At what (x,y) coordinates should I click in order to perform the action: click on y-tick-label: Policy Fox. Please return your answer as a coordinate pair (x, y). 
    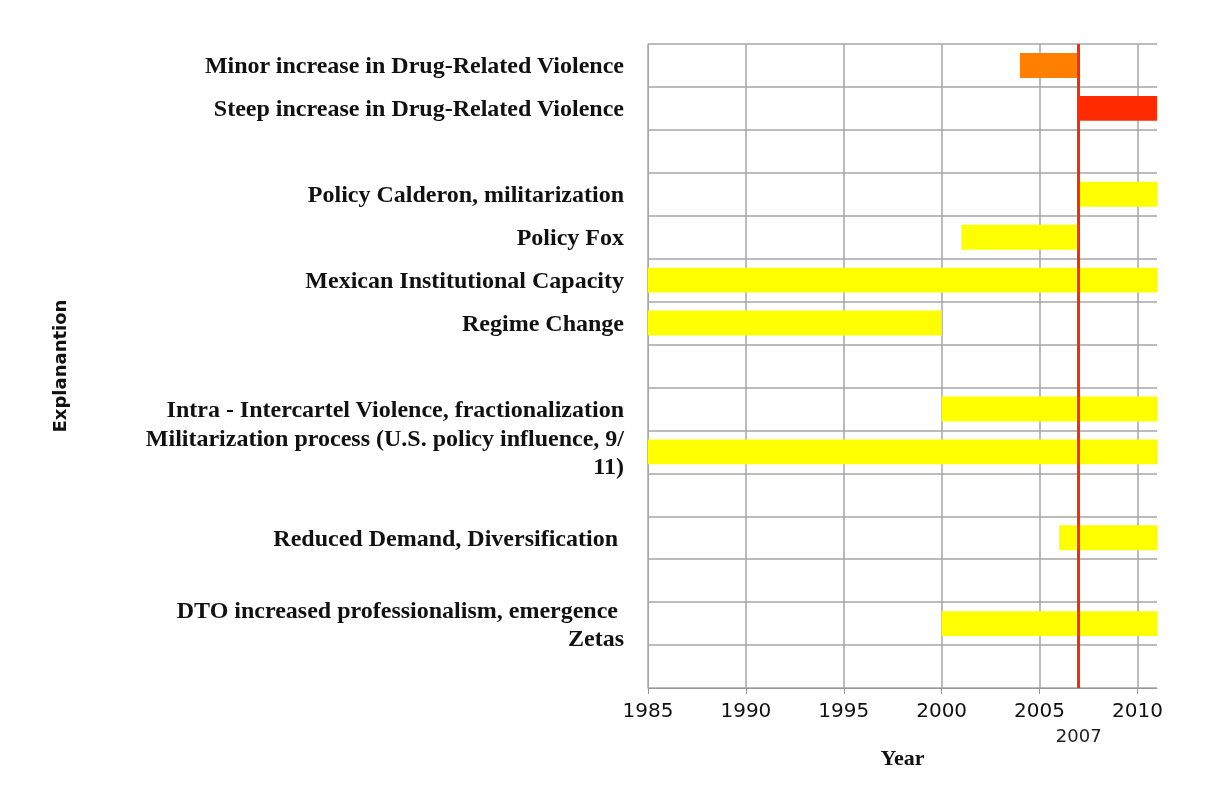
    Looking at the image, I should click on (570, 237).